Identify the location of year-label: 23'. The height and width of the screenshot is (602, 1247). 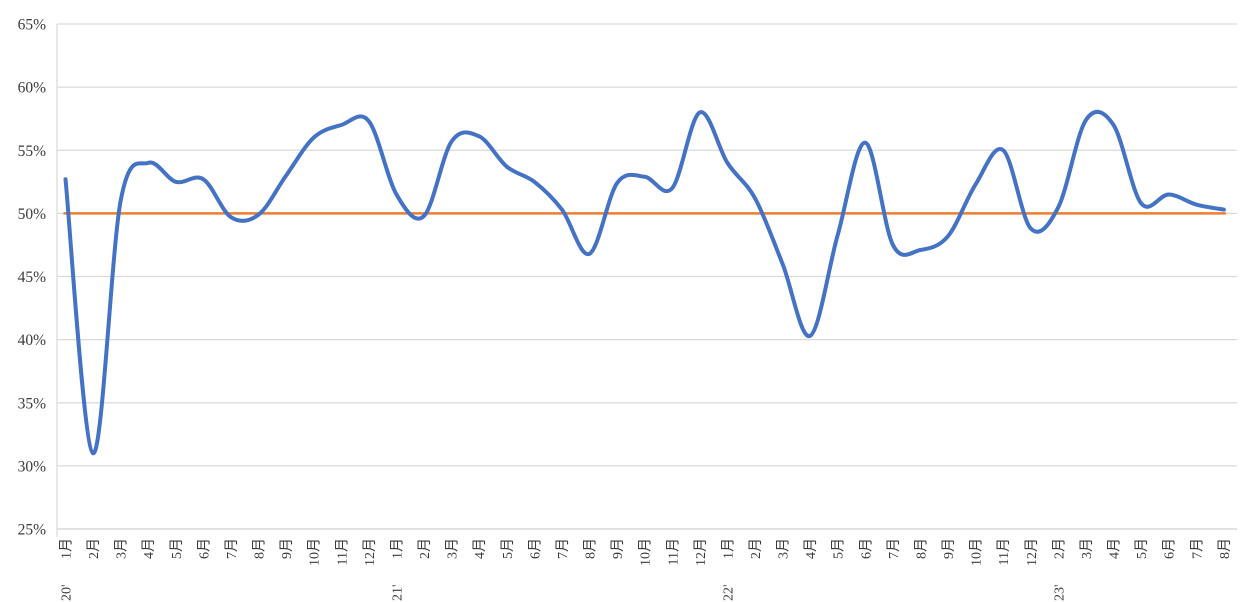
(1059, 592).